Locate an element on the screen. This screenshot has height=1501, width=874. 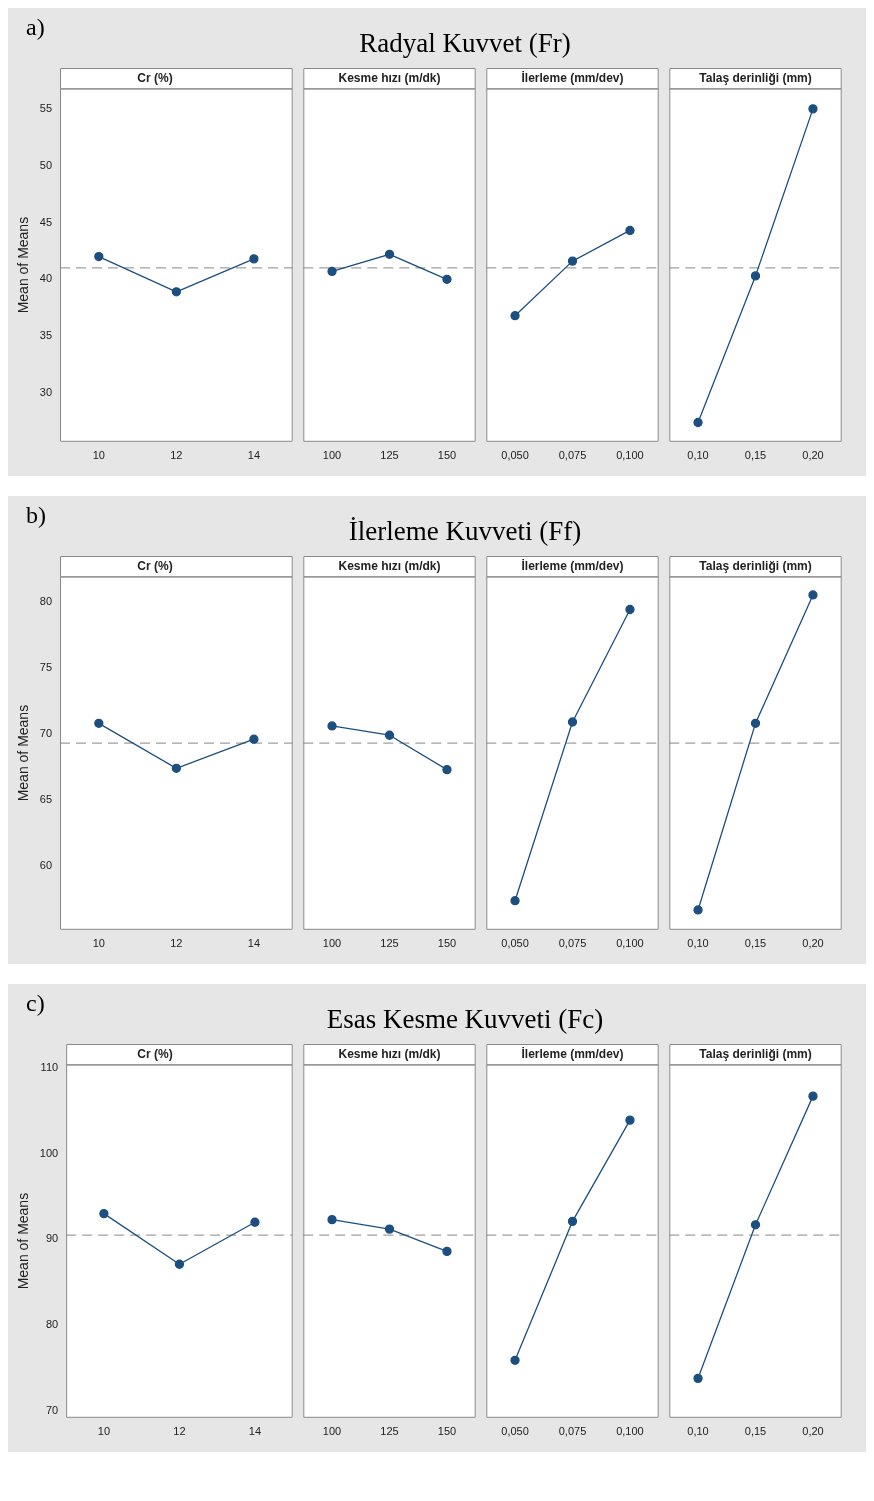
text: Radyal Kuvvet (Fr) is located at coordinates (465, 43).